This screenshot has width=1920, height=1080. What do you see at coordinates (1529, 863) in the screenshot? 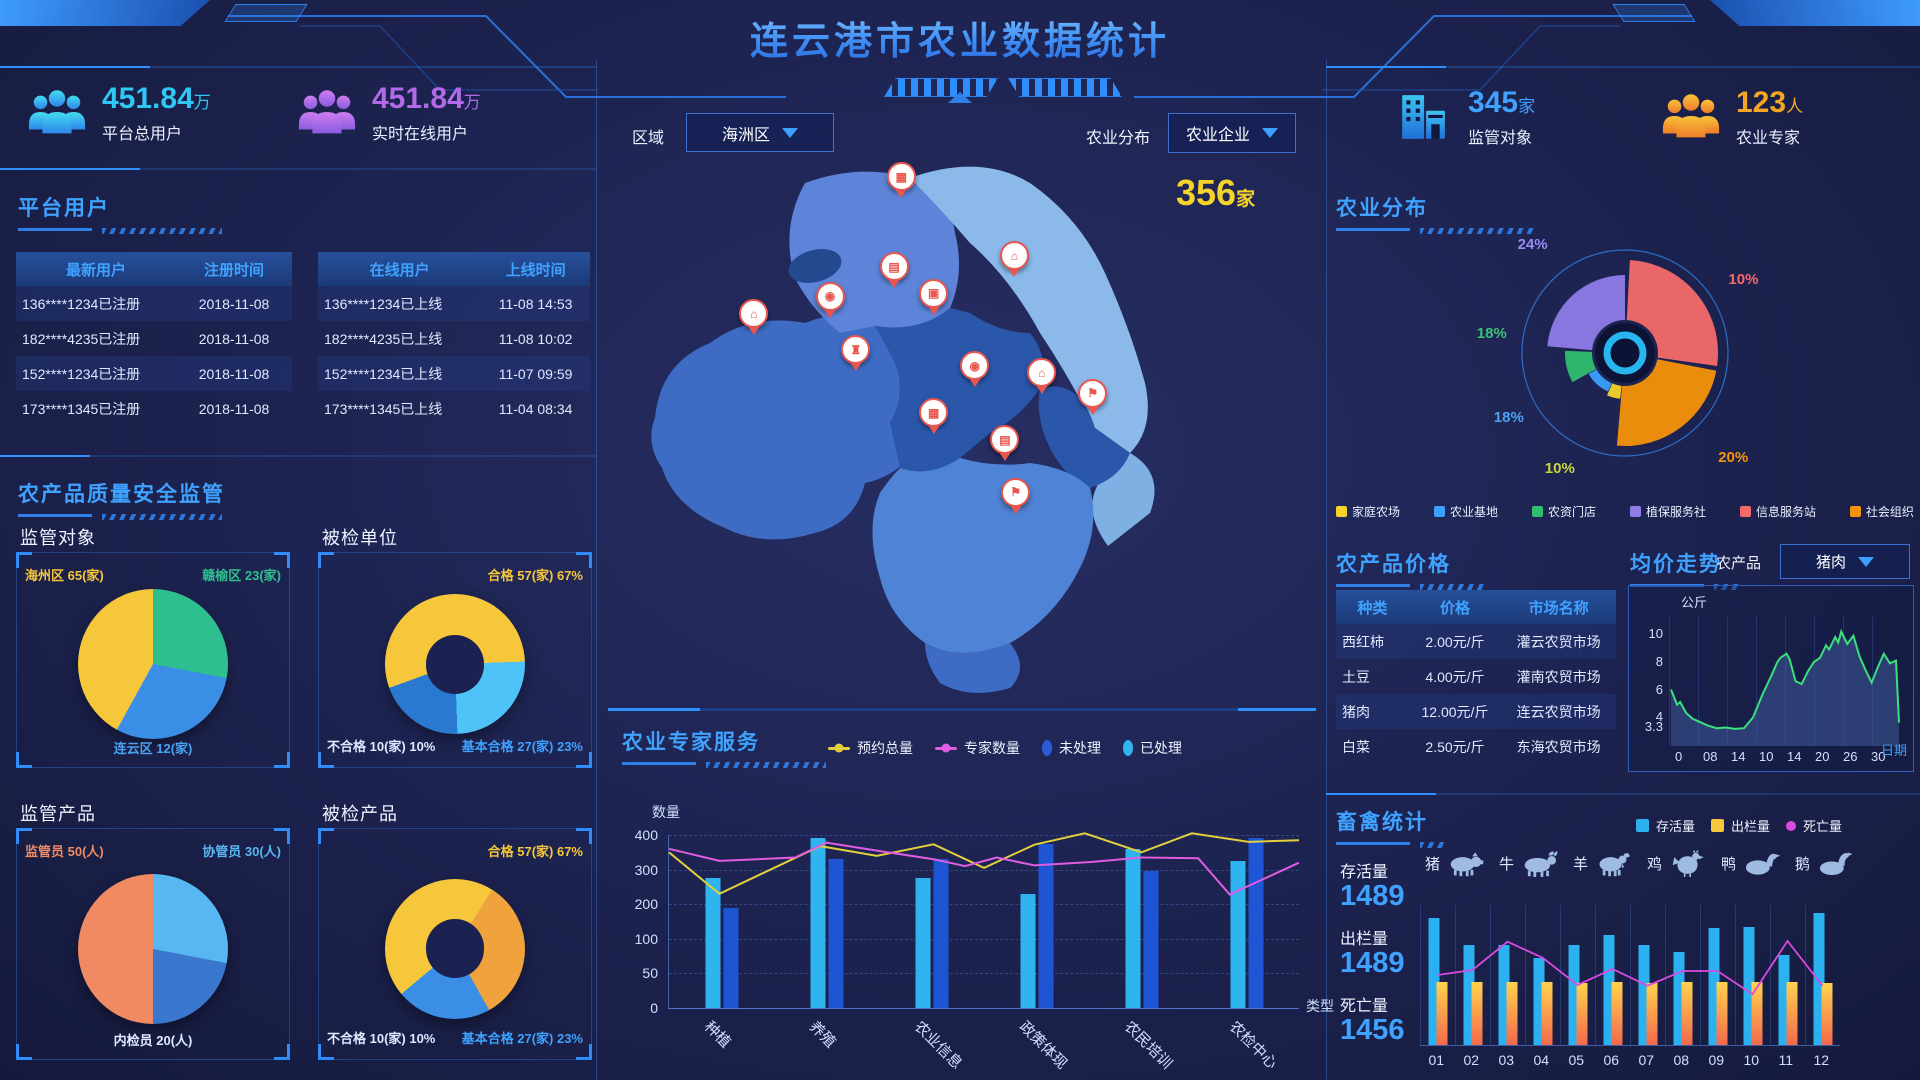
I see `animal-item: 牛` at bounding box center [1529, 863].